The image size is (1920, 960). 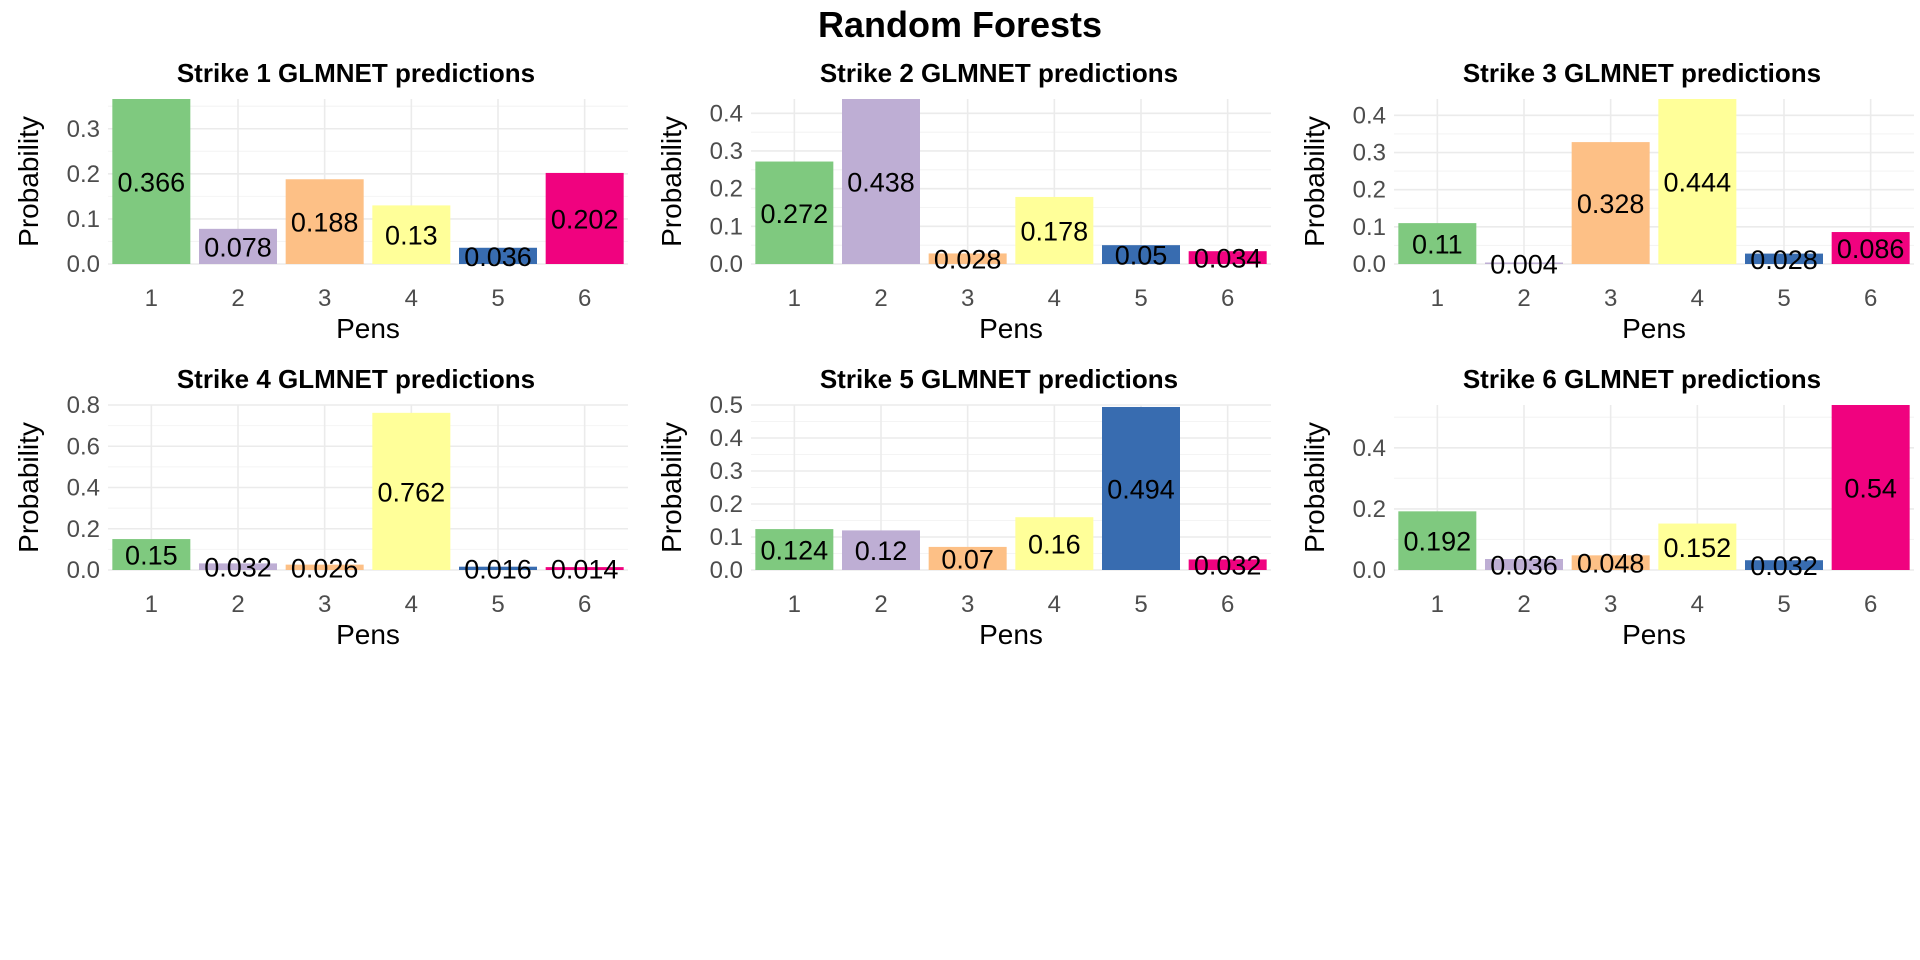 I want to click on data-label: 0.026, so click(x=325, y=568).